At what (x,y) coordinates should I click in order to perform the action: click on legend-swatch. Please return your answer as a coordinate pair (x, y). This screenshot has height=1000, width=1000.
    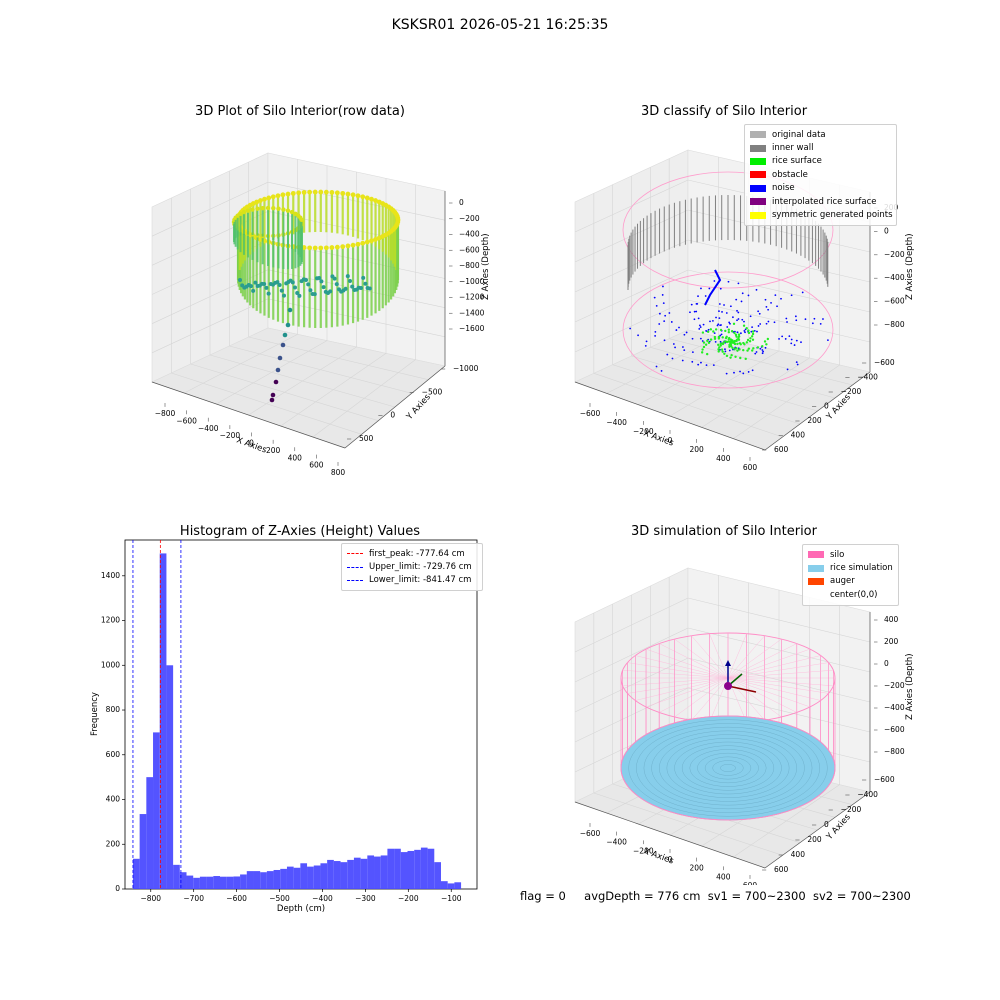
    Looking at the image, I should click on (758, 161).